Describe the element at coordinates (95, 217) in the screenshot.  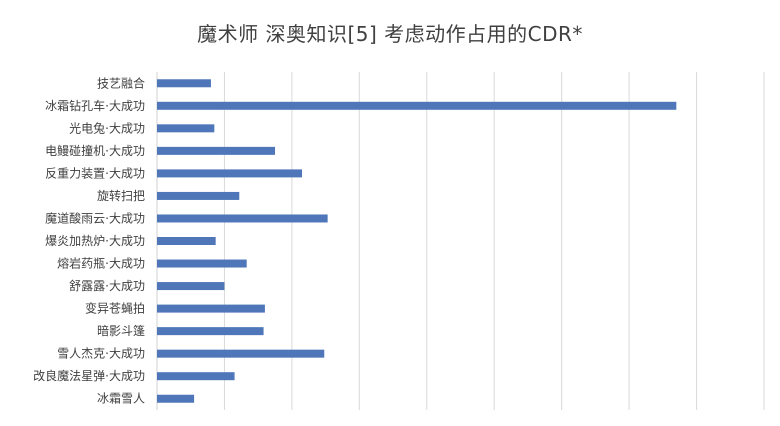
I see `category-label-6: 魔道酸雨云·大成功` at that location.